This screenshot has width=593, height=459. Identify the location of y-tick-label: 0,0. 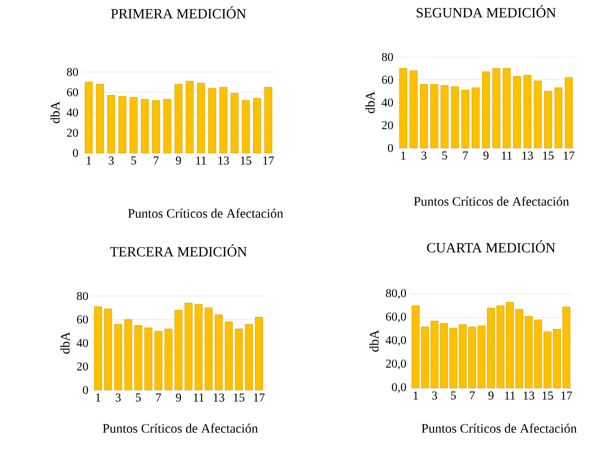
(399, 388).